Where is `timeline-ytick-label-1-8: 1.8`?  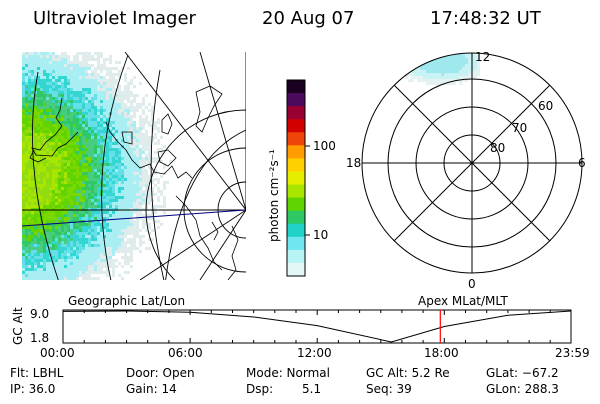 timeline-ytick-label-1-8: 1.8 is located at coordinates (39, 338).